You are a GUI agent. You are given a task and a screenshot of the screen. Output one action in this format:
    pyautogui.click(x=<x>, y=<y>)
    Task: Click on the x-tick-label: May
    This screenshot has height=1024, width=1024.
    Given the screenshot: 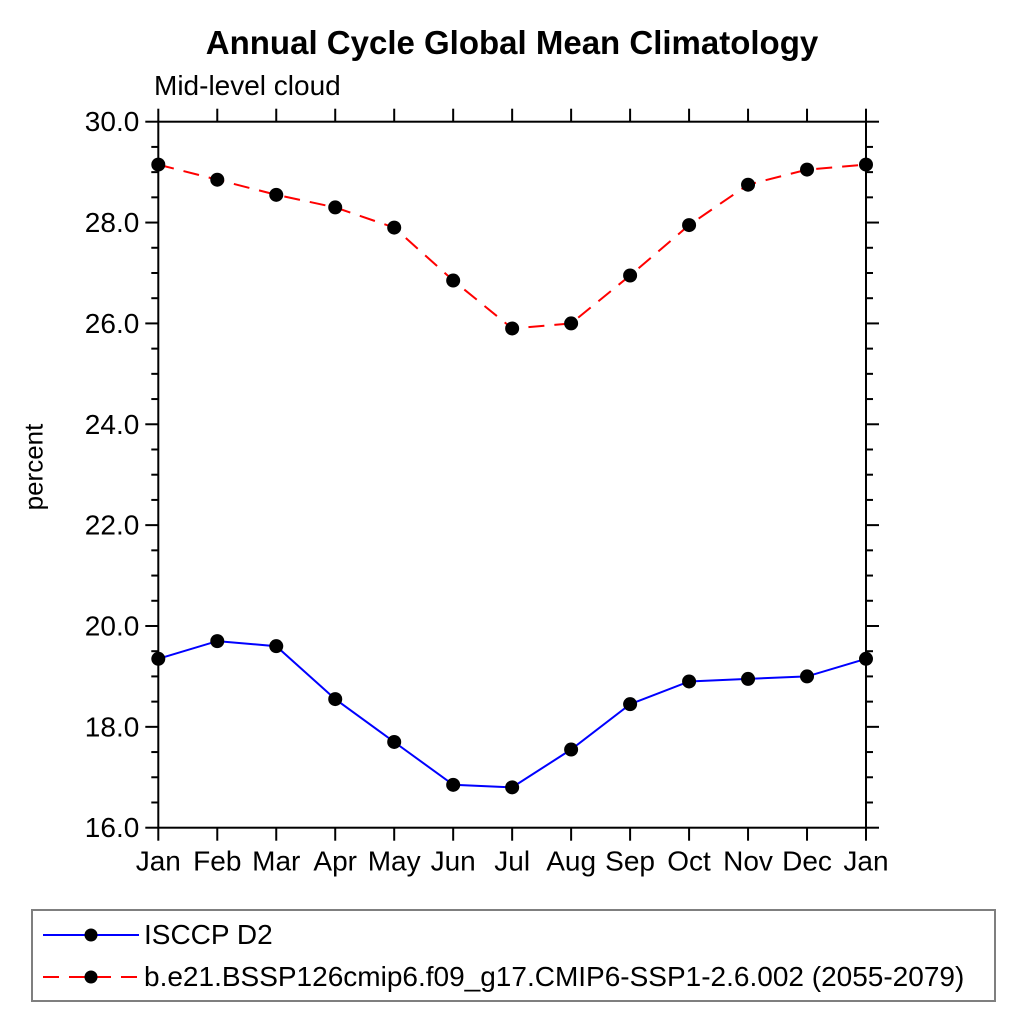 What is the action you would take?
    pyautogui.click(x=394, y=861)
    